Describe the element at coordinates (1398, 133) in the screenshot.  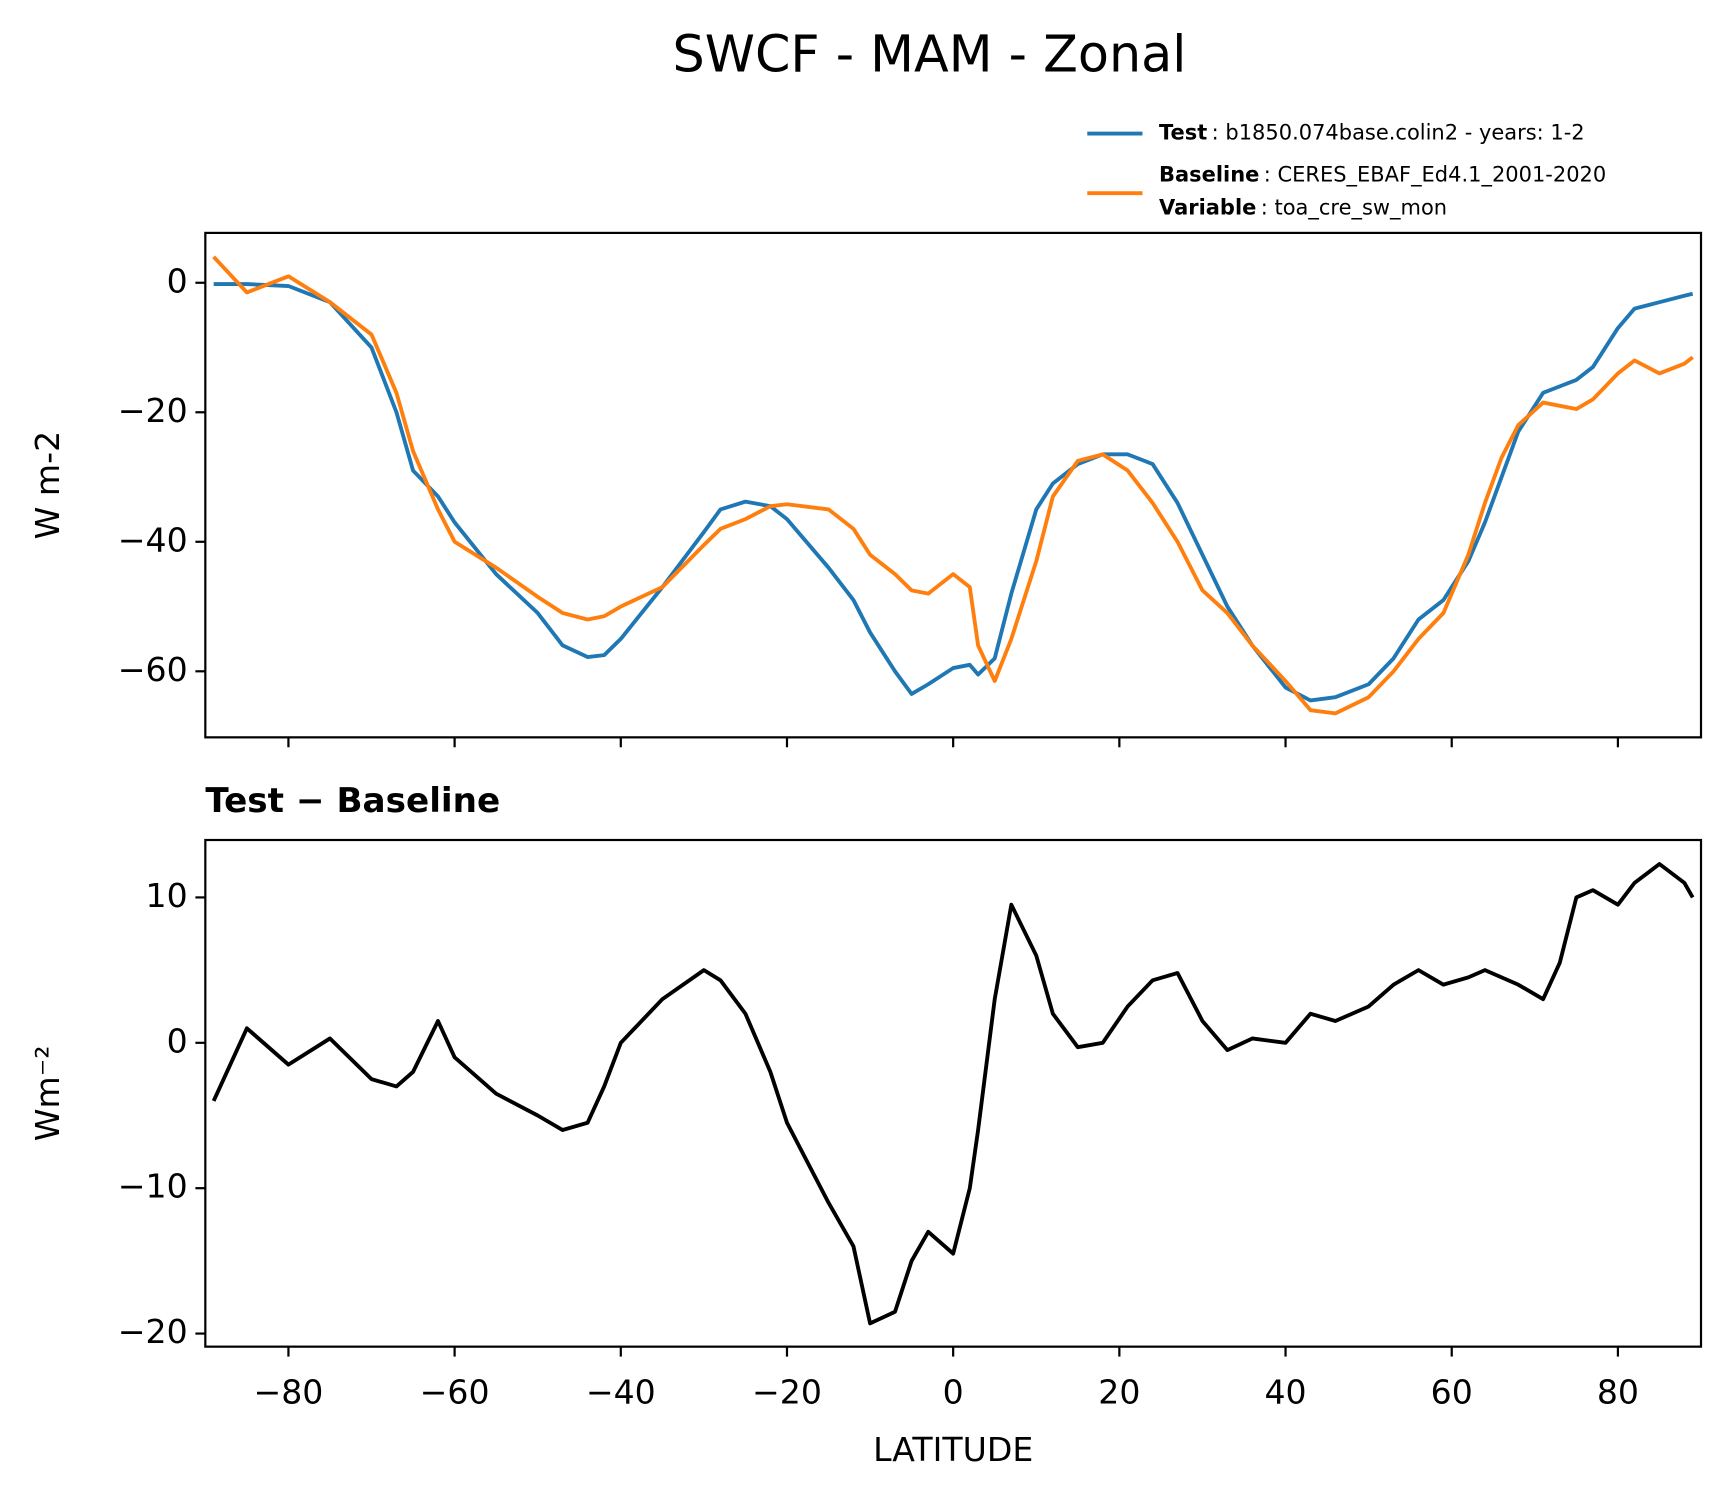
I see `legend-description: : b1850.074base.colin2 - years: 1-2` at that location.